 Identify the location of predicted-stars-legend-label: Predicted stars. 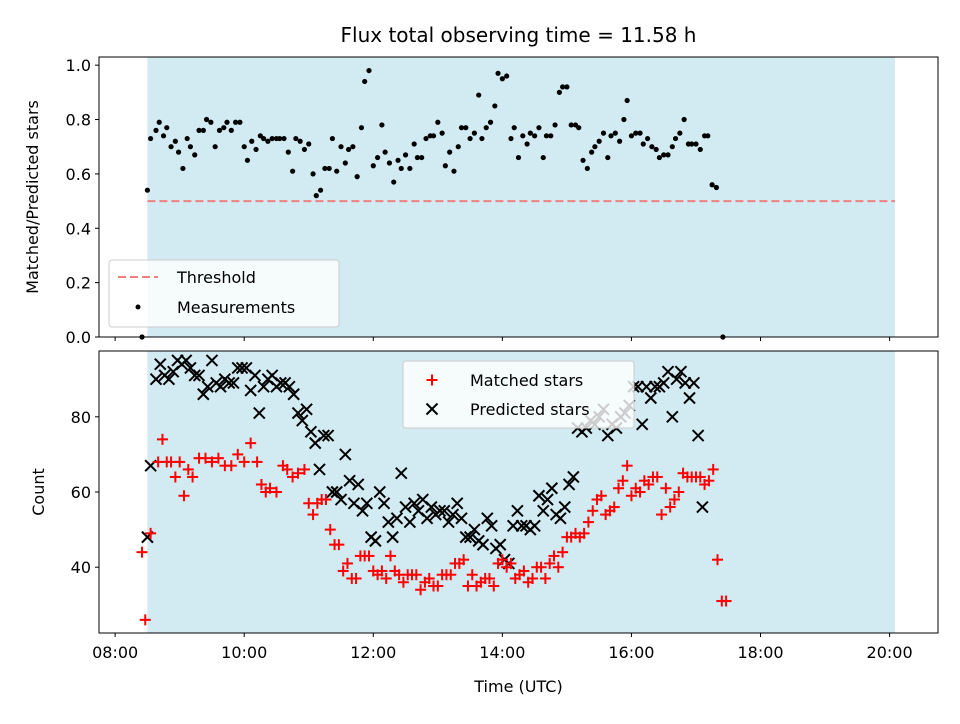
(530, 409).